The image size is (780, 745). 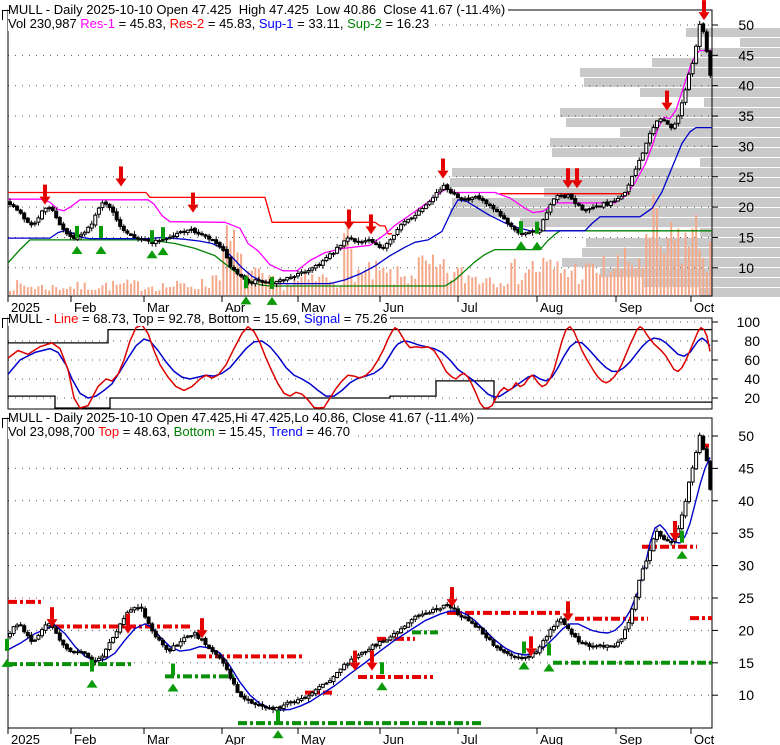 What do you see at coordinates (752, 341) in the screenshot?
I see `svg-text: 80` at bounding box center [752, 341].